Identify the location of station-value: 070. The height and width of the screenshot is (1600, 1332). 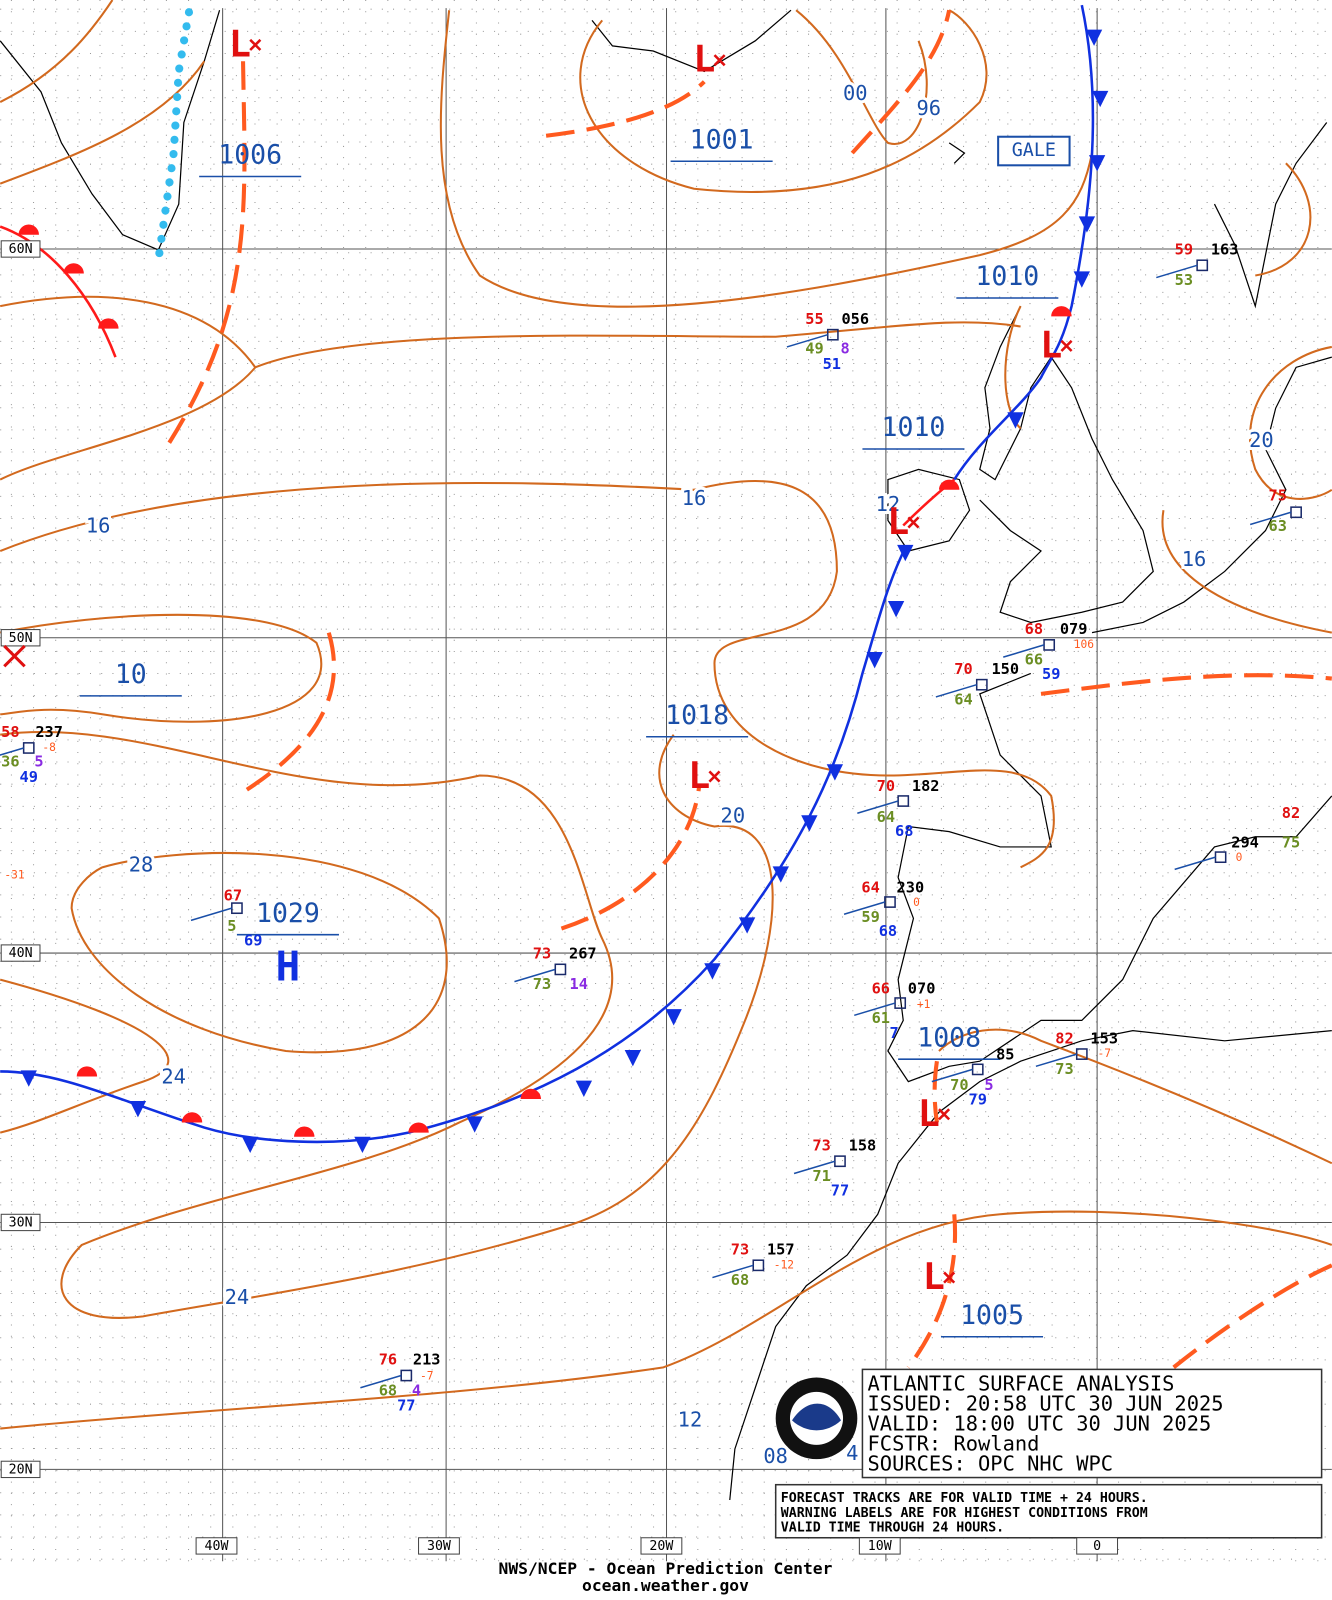
(922, 988).